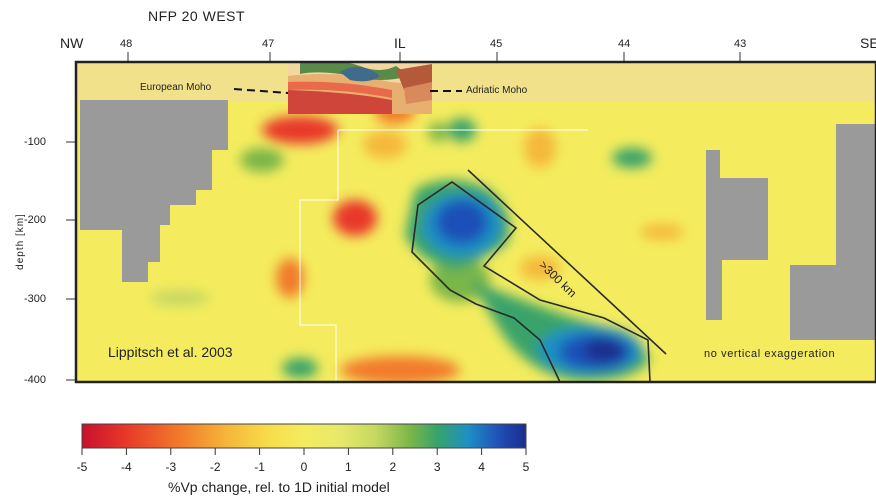 Image resolution: width=876 pixels, height=497 pixels. I want to click on crust-band, so click(476, 82).